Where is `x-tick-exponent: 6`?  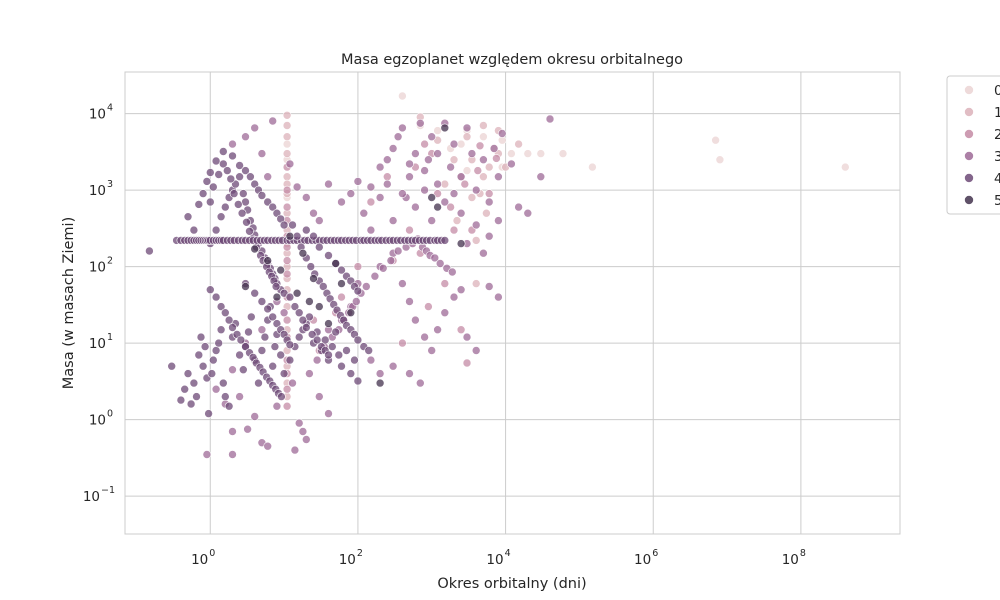 x-tick-exponent: 6 is located at coordinates (655, 553).